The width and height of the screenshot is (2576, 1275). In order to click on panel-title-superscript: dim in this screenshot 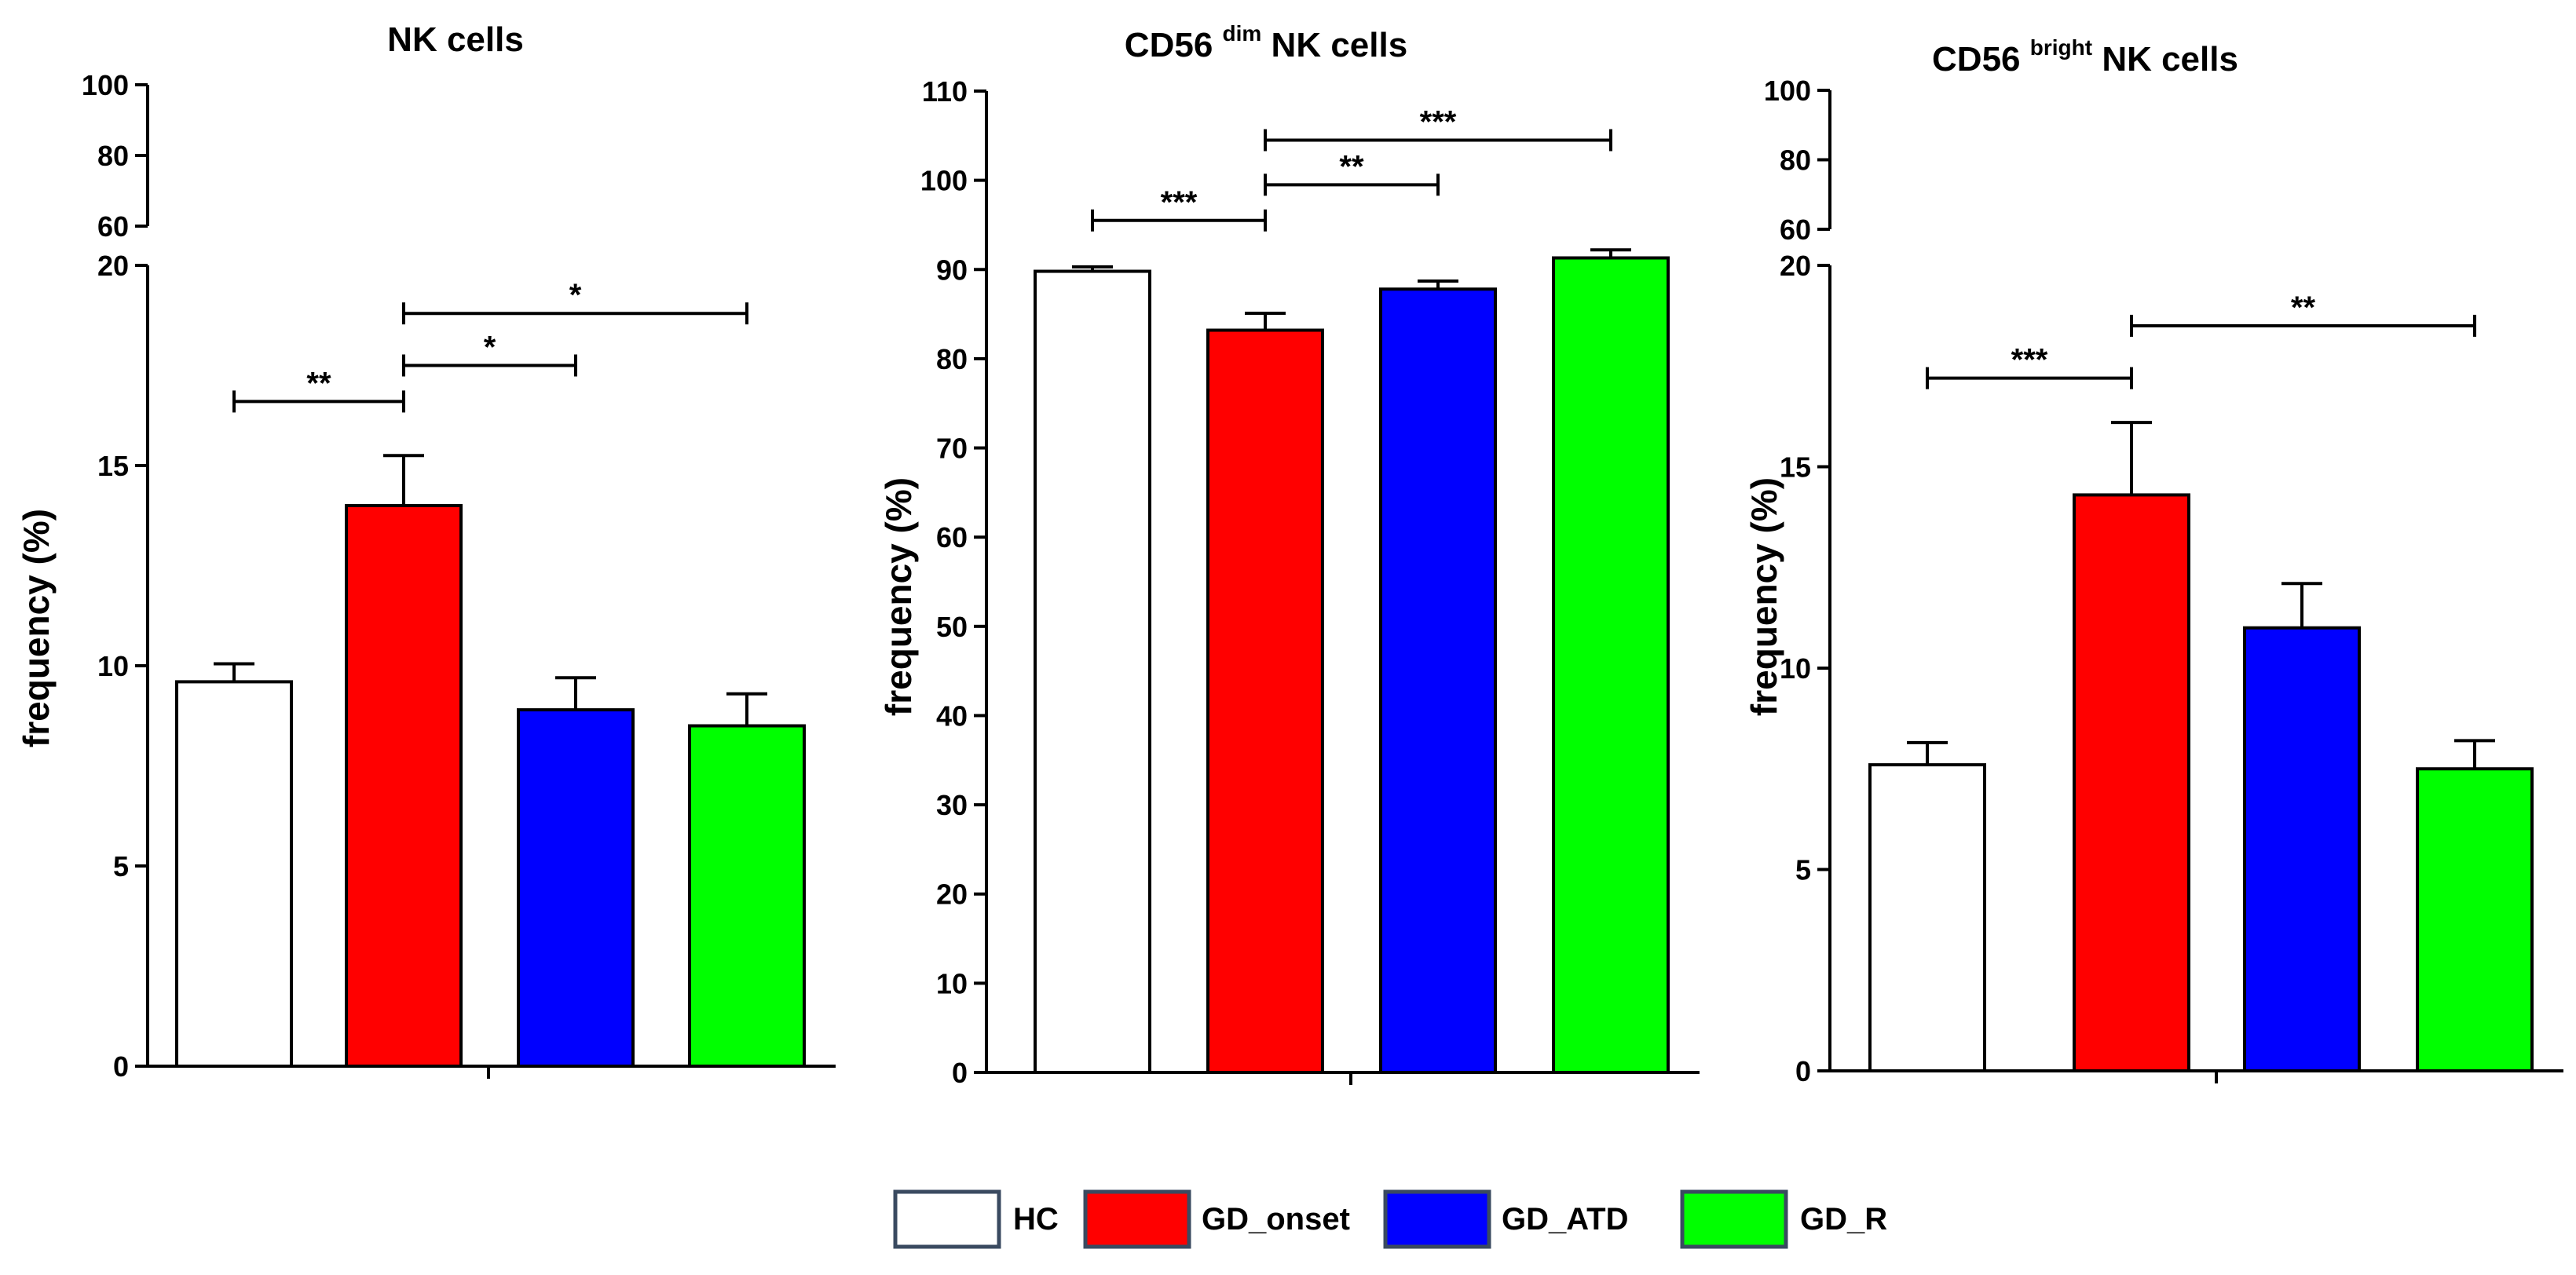, I will do `click(1243, 33)`.